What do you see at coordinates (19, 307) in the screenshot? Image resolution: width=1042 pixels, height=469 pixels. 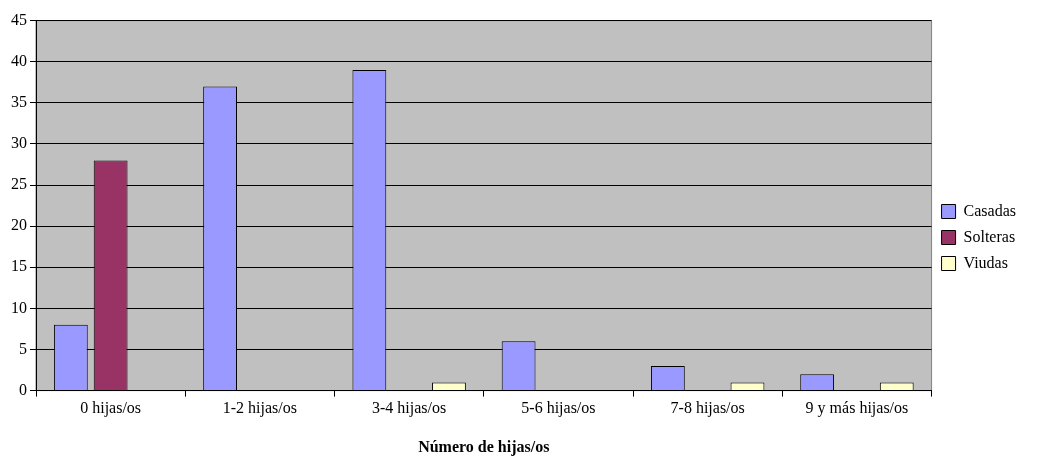 I see `y-tick-label: 10` at bounding box center [19, 307].